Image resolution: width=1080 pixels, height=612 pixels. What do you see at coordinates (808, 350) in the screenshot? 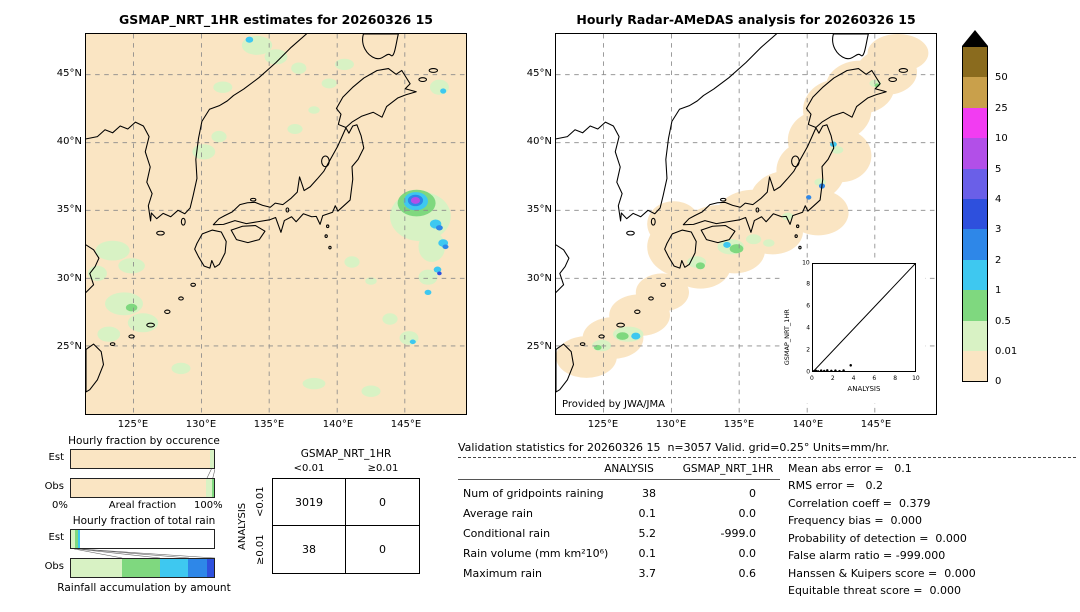
I see `inset-y-tick: 2` at bounding box center [808, 350].